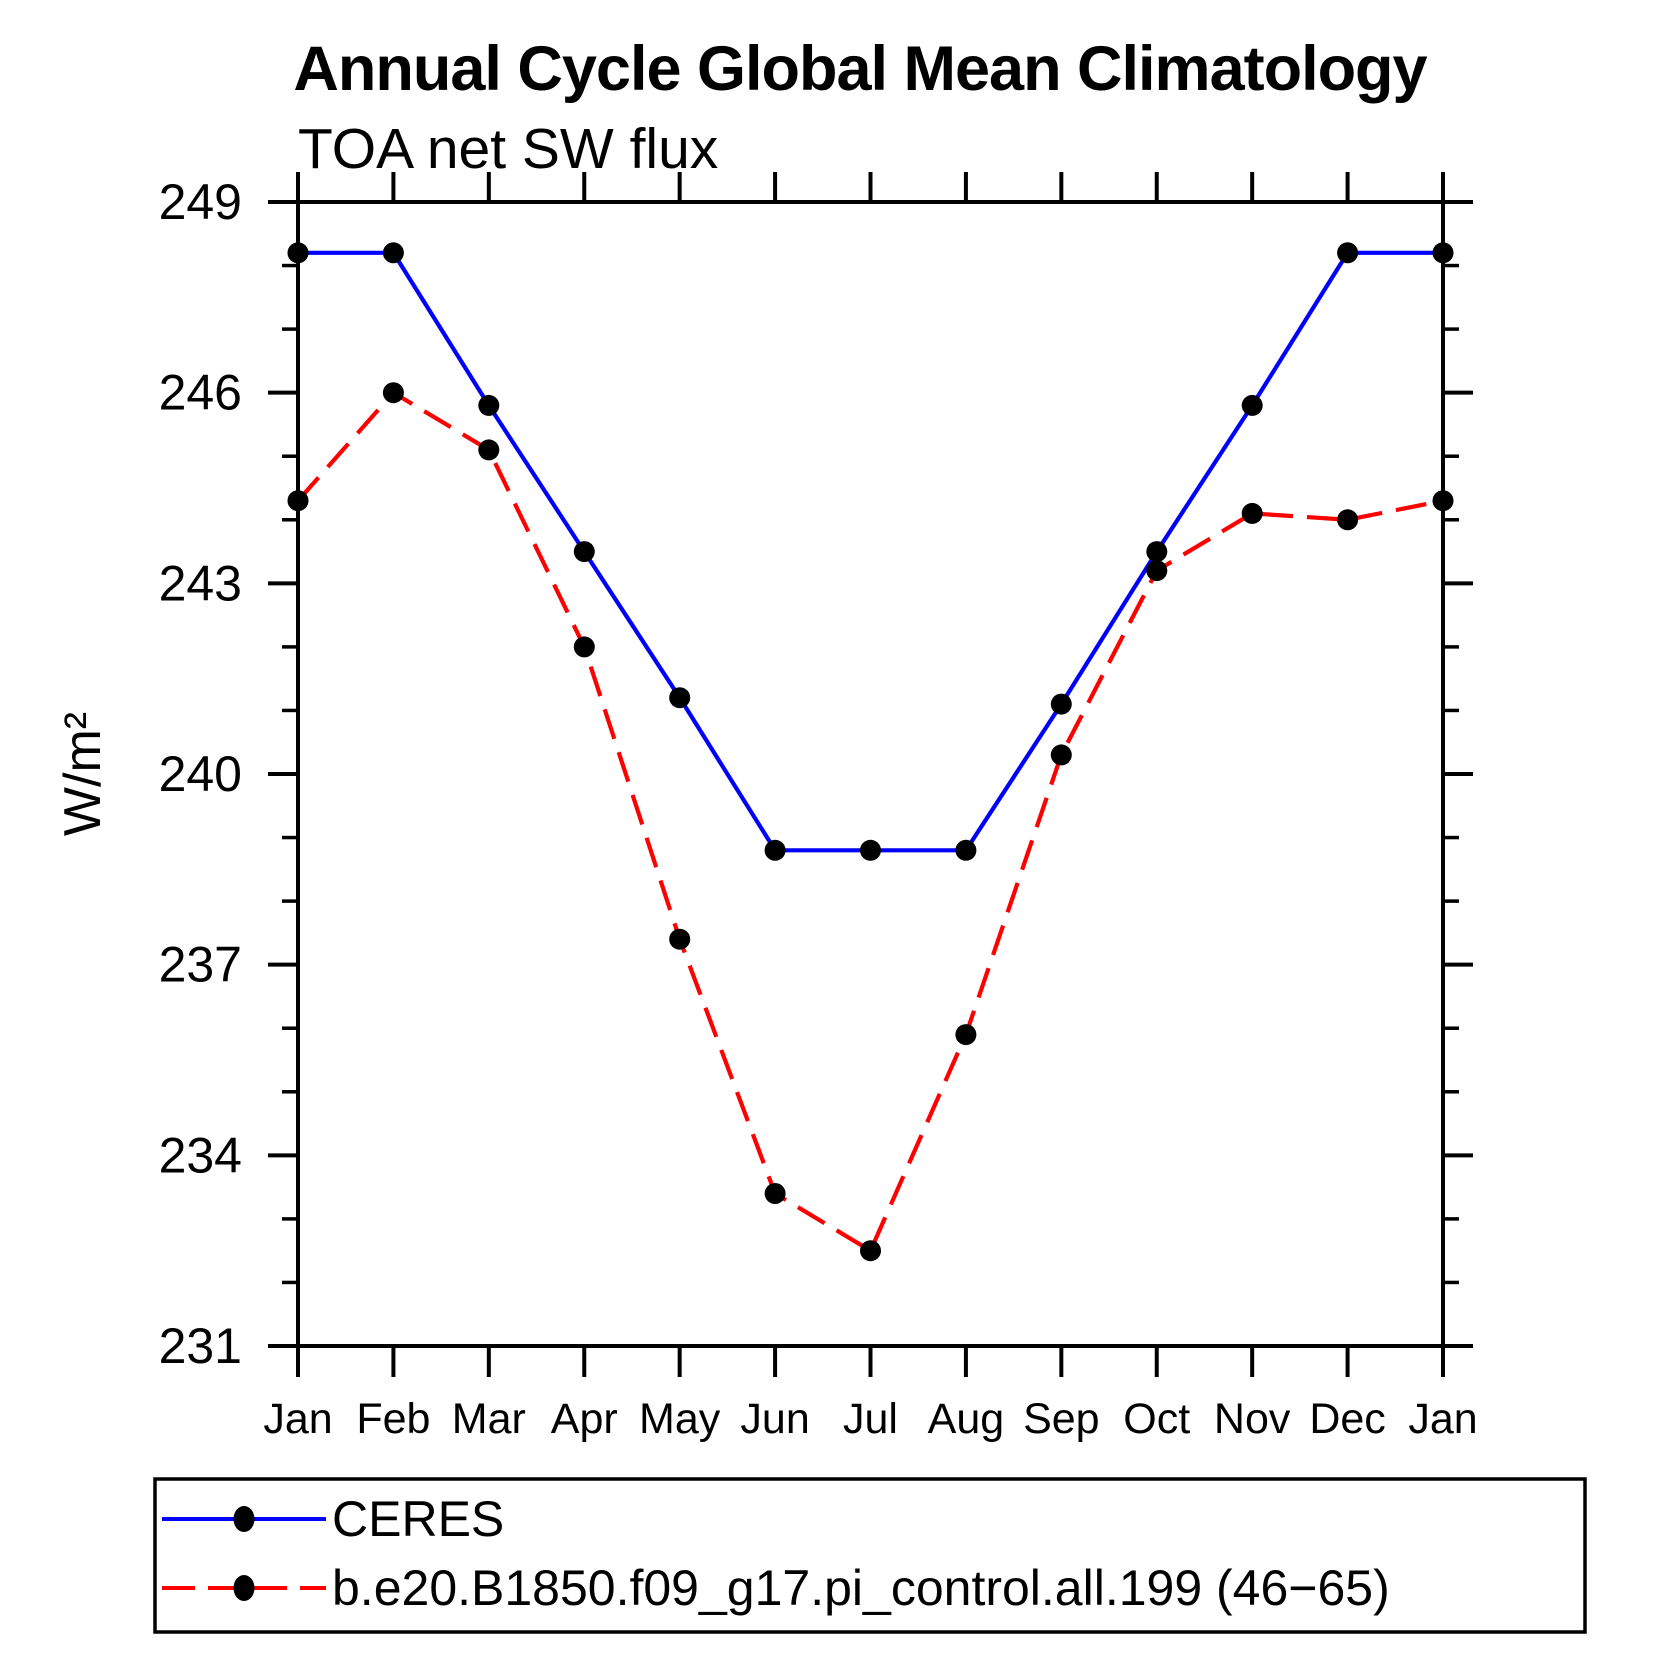 This screenshot has width=1669, height=1674. I want to click on chart-subtitle: TOA net SW flux, so click(508, 149).